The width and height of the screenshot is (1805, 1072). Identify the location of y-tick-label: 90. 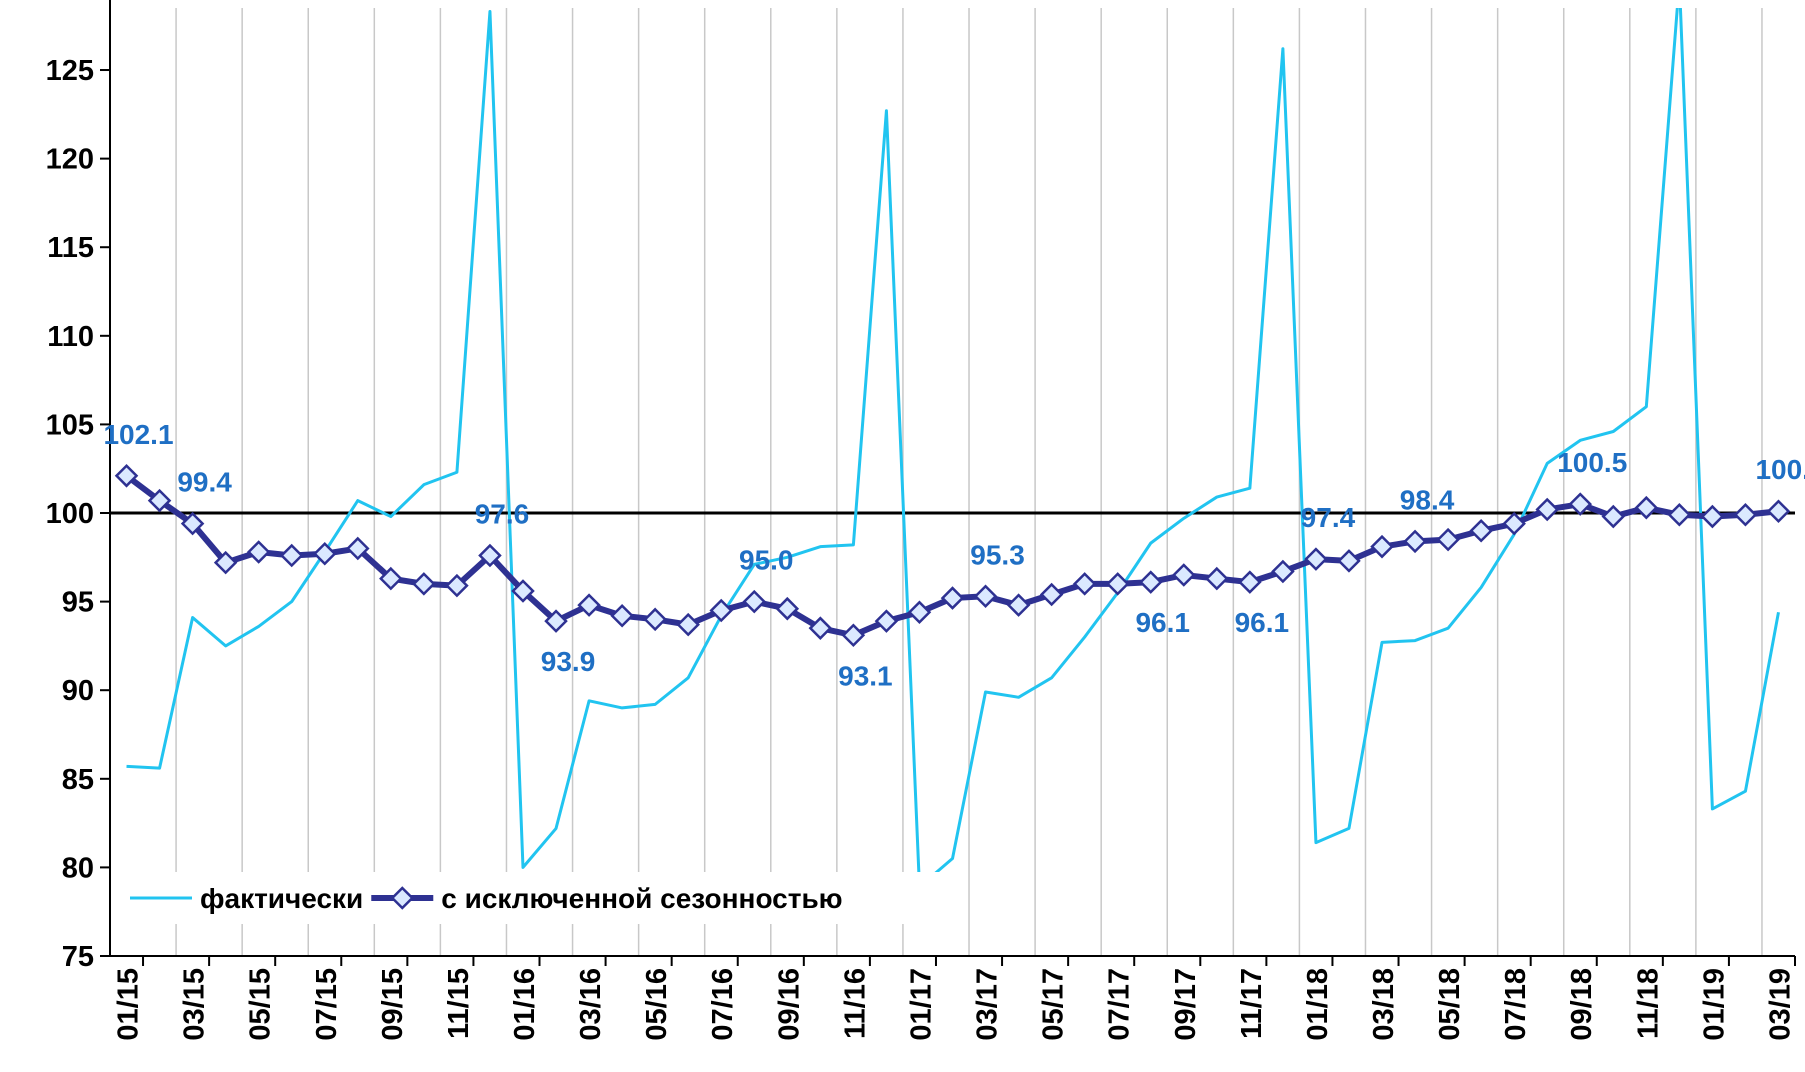
(78, 691).